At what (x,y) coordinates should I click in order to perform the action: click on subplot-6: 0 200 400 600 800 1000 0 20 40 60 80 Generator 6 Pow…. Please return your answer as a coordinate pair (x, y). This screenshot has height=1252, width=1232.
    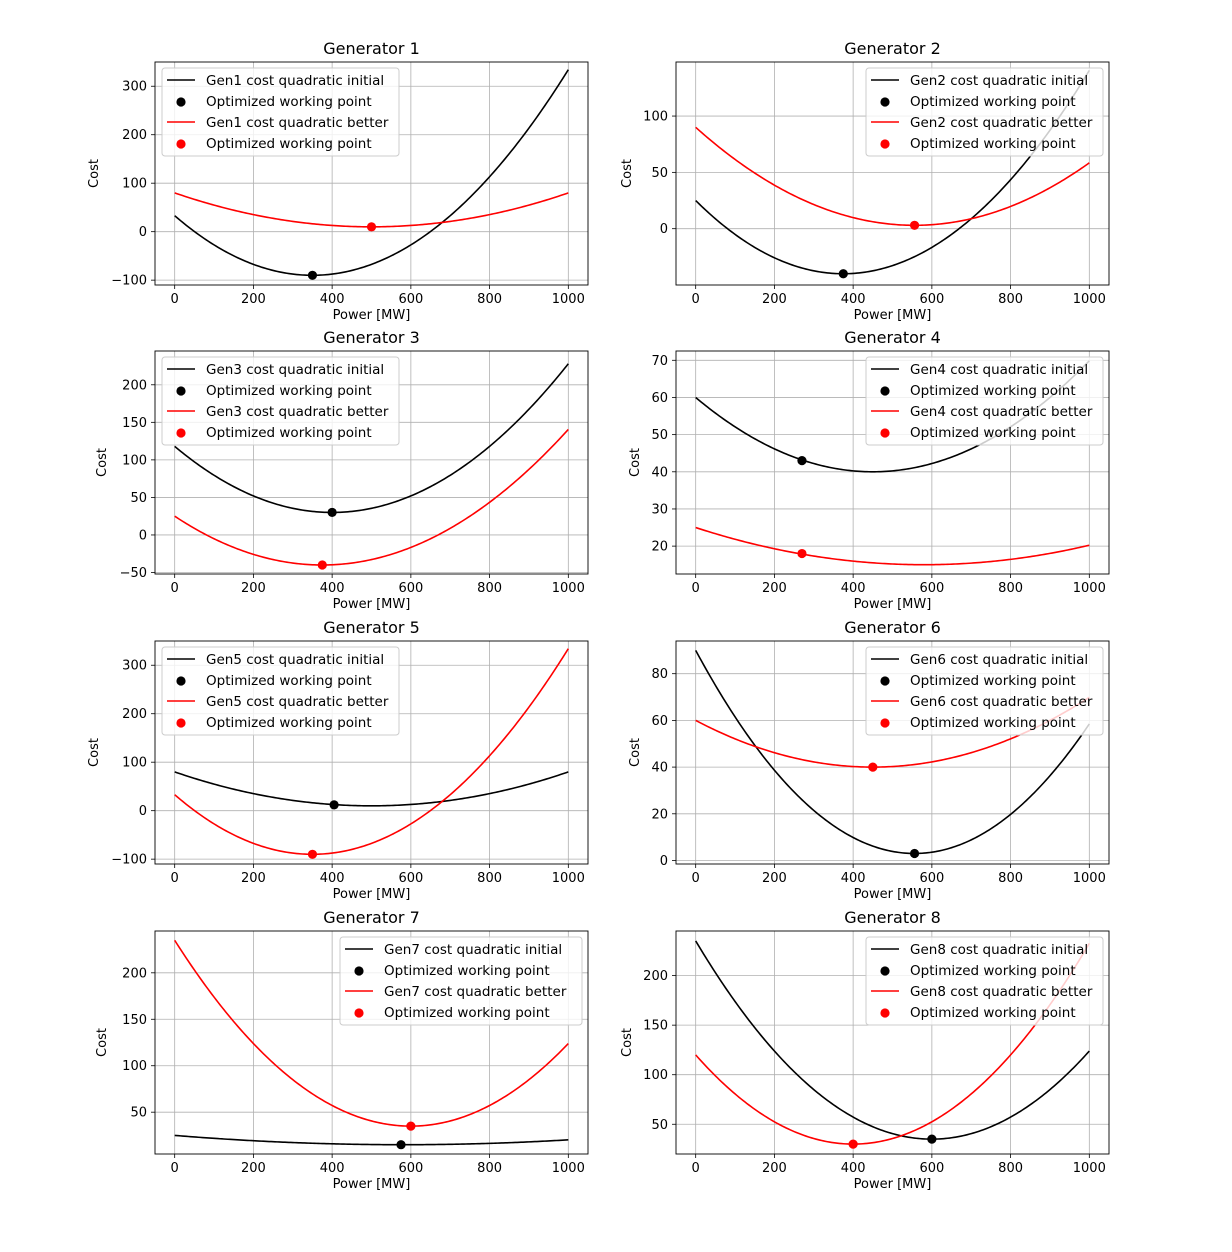
    Looking at the image, I should click on (869, 760).